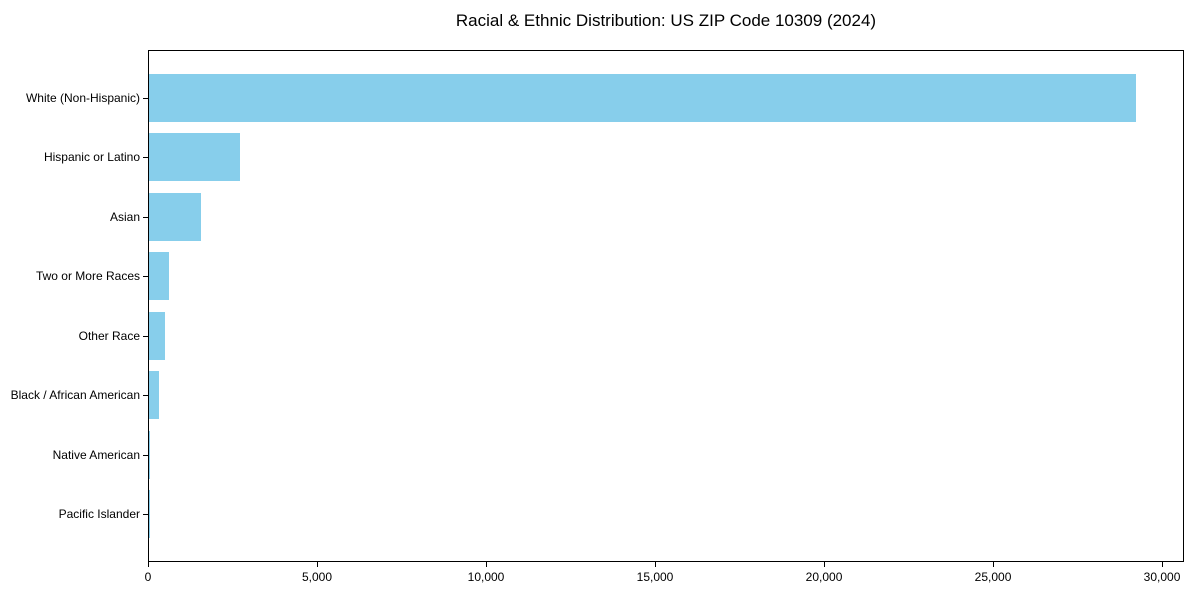  What do you see at coordinates (993, 577) in the screenshot?
I see `x-tick-label: 25,000` at bounding box center [993, 577].